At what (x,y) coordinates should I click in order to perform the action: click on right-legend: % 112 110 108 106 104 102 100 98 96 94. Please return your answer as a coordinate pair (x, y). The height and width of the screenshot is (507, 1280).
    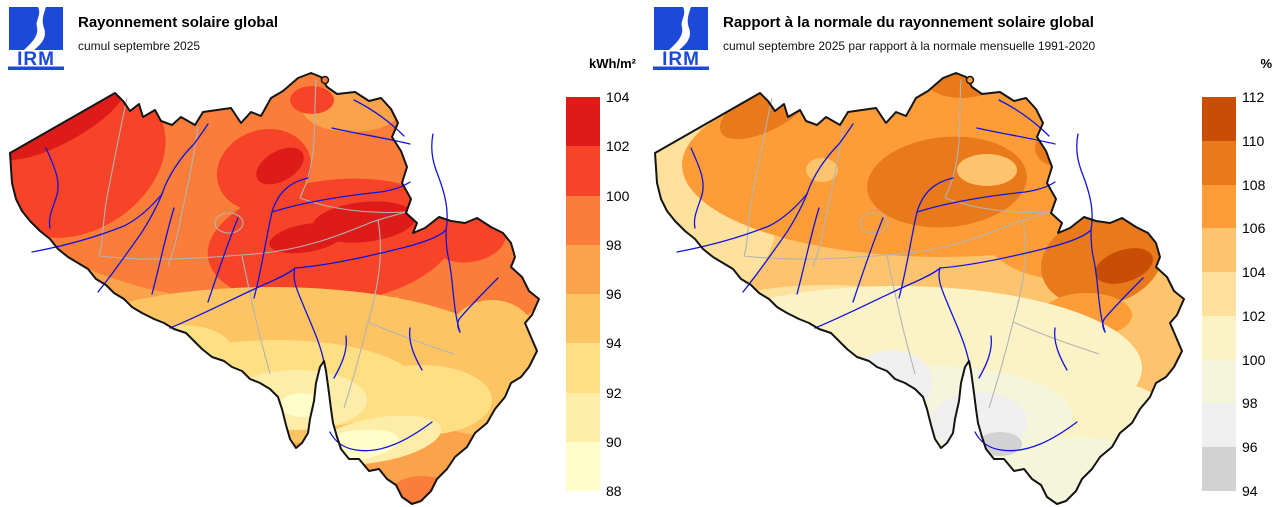
    Looking at the image, I should click on (1237, 281).